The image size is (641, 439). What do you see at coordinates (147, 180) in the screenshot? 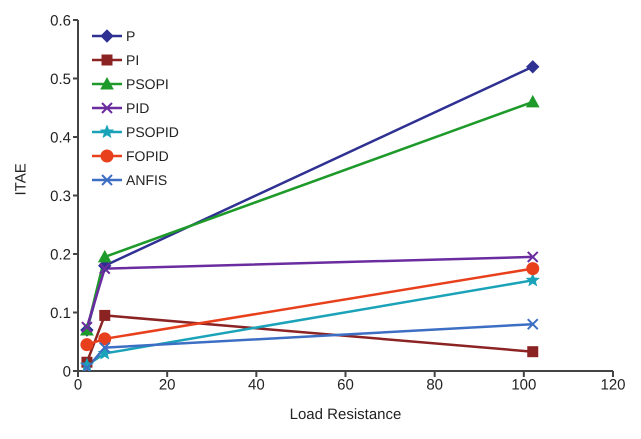
I see `legend-label: ANFIS` at bounding box center [147, 180].